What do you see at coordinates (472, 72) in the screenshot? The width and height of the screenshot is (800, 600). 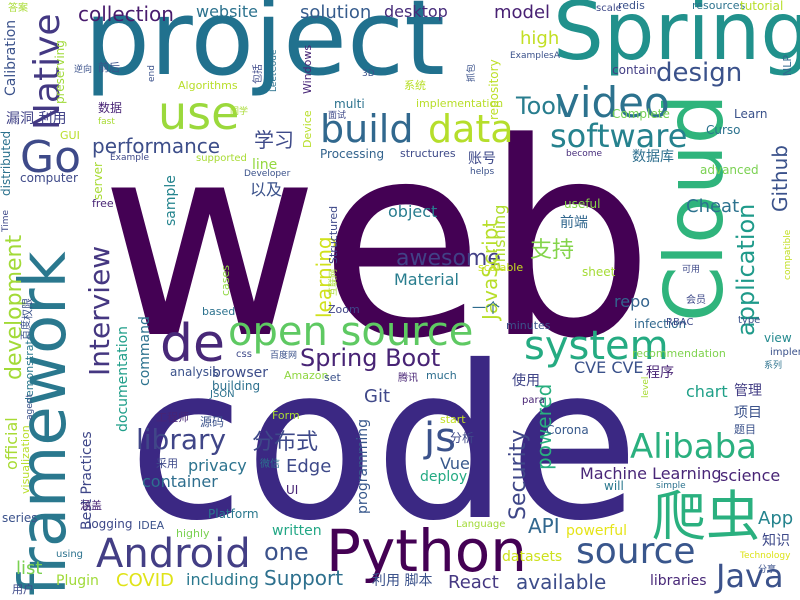 I see `word-baokuo: 抓包` at bounding box center [472, 72].